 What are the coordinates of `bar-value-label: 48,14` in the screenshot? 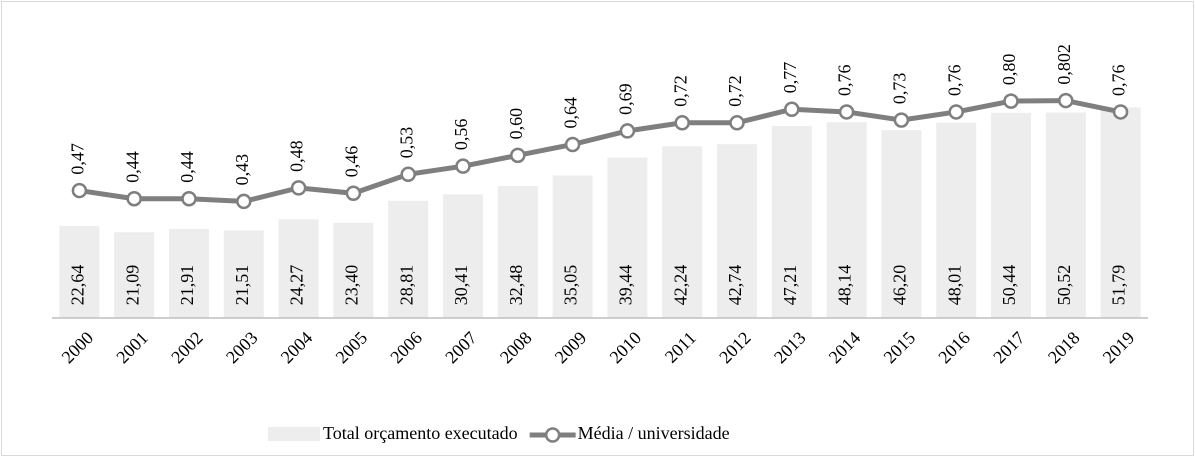 It's located at (845, 285).